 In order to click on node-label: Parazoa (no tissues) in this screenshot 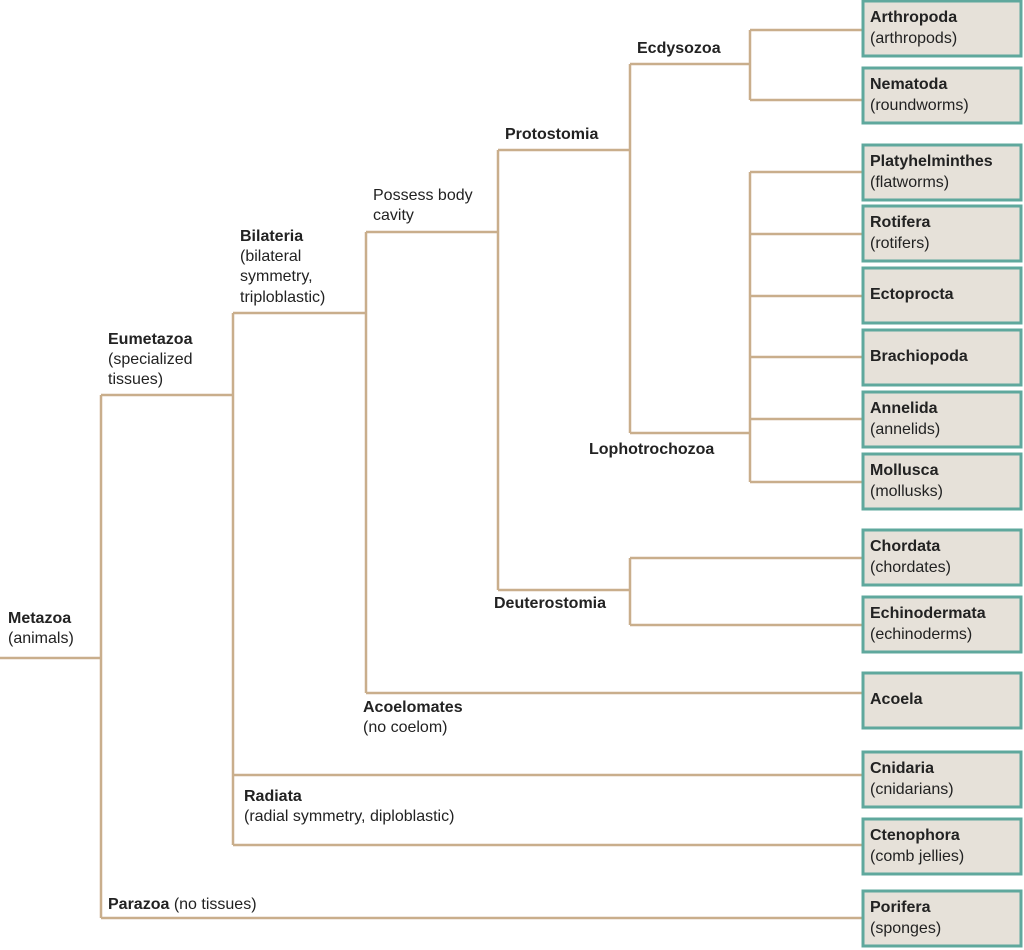, I will do `click(182, 904)`.